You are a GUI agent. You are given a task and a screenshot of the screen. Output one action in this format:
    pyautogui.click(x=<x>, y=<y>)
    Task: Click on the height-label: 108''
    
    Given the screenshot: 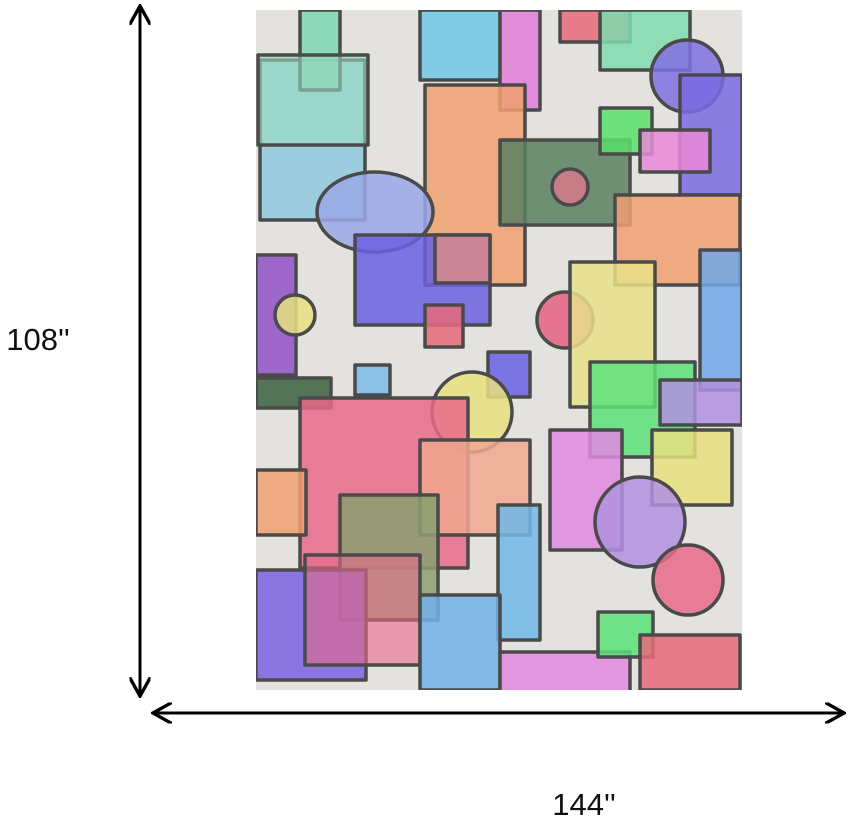 What is the action you would take?
    pyautogui.click(x=38, y=339)
    